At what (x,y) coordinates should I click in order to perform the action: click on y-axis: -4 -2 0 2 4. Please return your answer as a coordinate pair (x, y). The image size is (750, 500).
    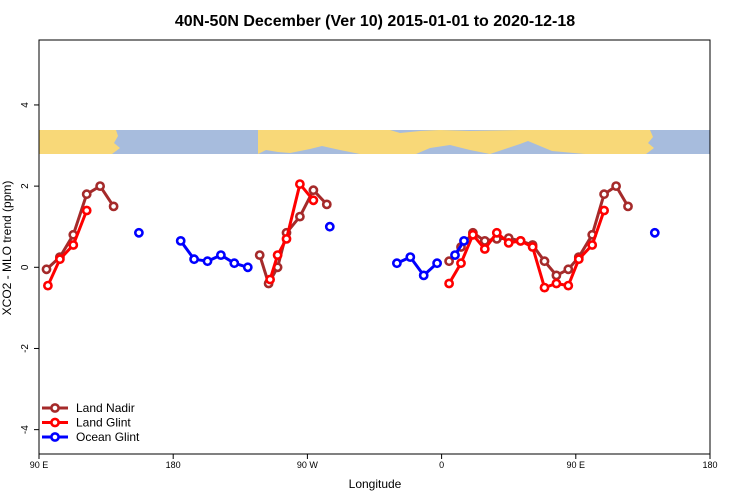
    Looking at the image, I should click on (29, 268).